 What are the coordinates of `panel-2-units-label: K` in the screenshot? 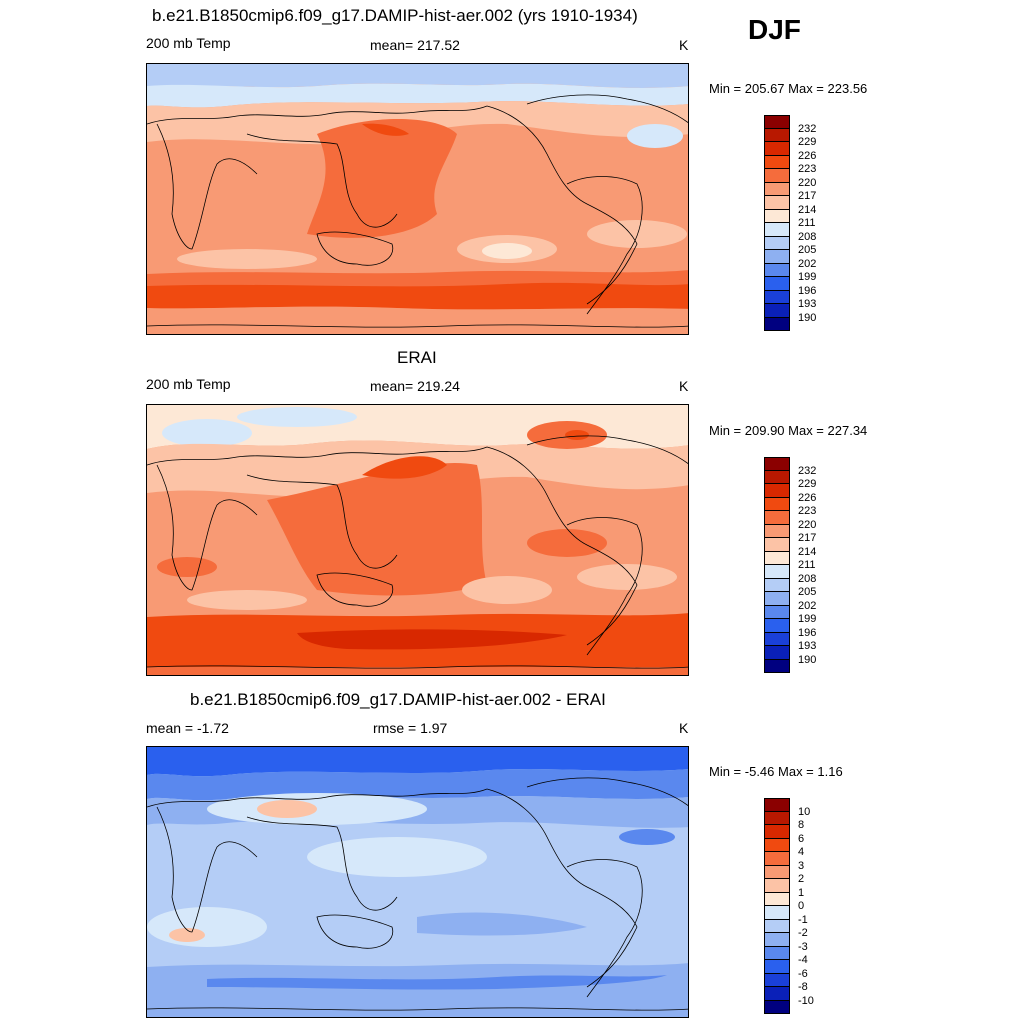 It's located at (684, 386).